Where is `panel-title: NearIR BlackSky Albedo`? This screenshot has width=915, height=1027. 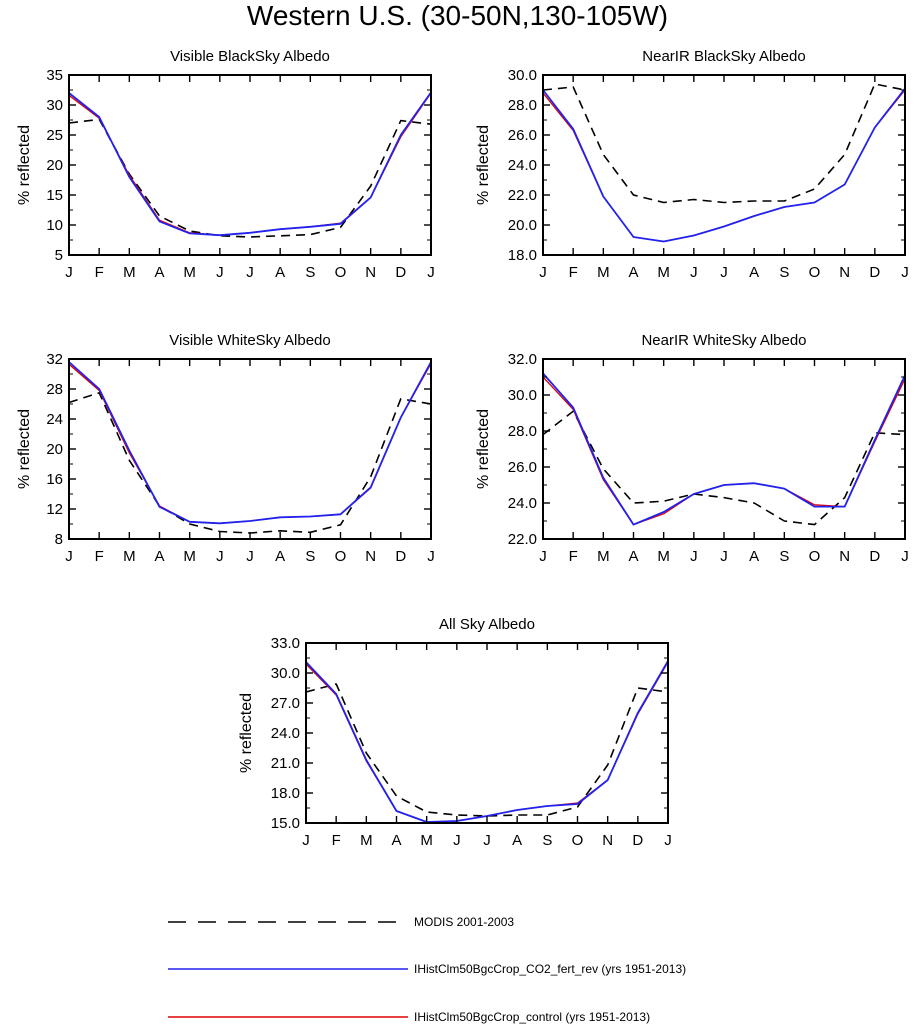 panel-title: NearIR BlackSky Albedo is located at coordinates (723, 56).